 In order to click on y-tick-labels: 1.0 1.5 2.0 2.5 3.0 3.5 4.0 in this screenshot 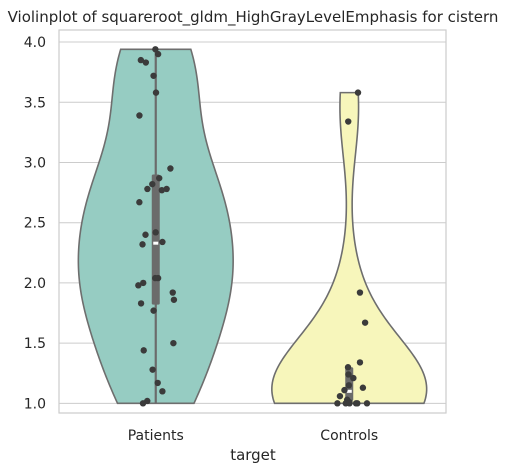, I will do `click(35, 223)`.